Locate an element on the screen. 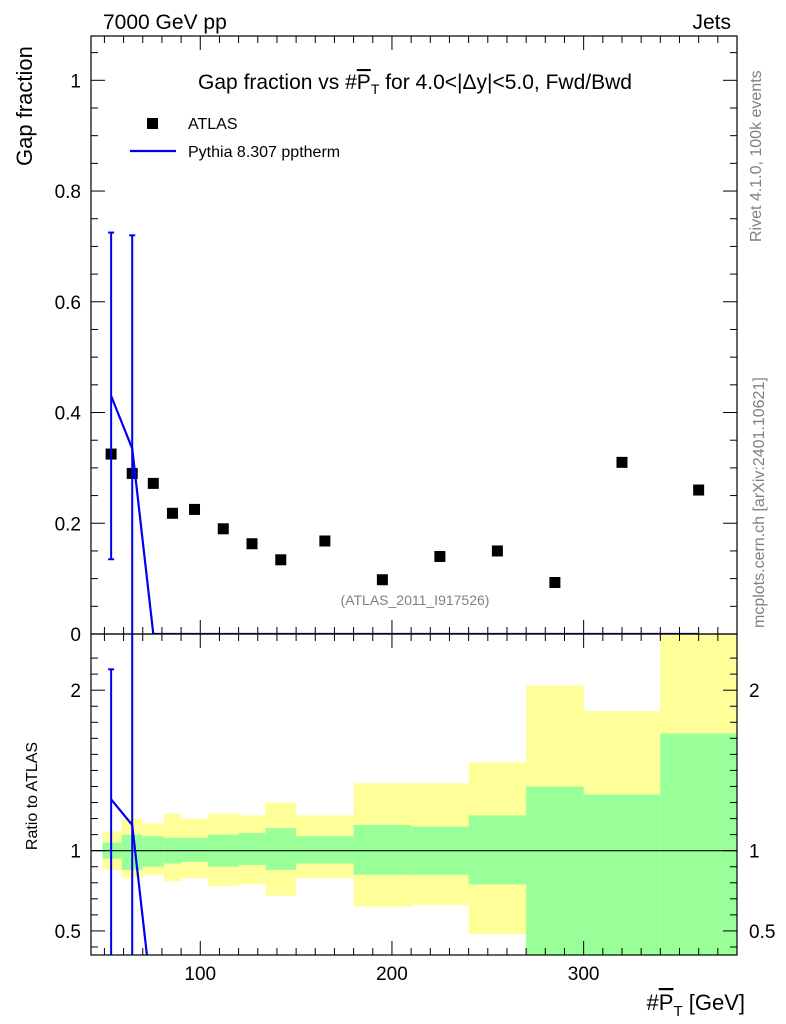 The image size is (786, 1024). ratio-xtick-label: 200 is located at coordinates (392, 974).